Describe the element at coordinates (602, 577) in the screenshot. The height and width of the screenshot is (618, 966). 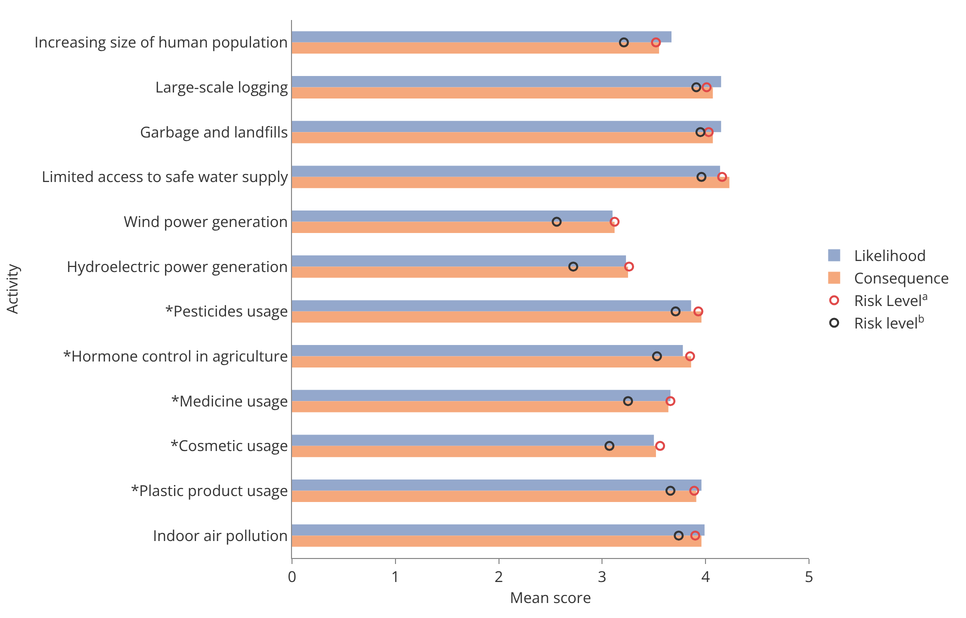
I see `x-tick-label: 3` at that location.